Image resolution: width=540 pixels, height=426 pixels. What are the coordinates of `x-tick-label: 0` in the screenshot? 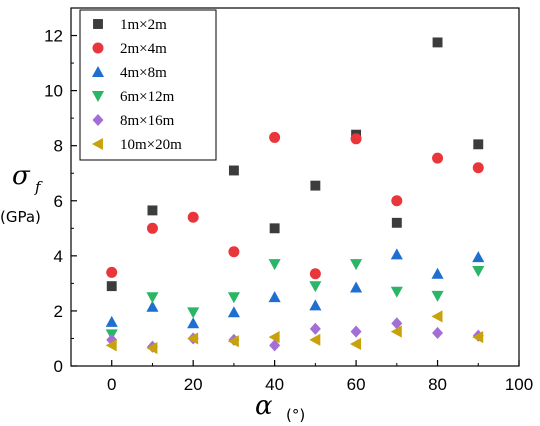 It's located at (111, 384).